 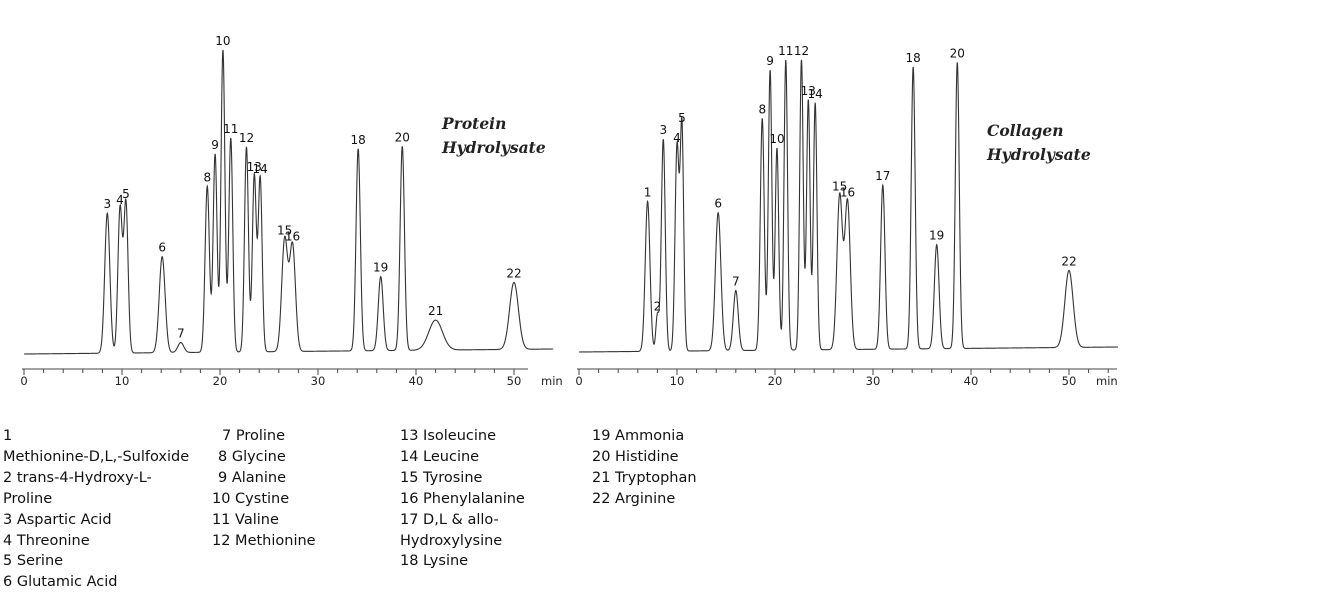 I want to click on legend-entry: 22 Arginine, so click(x=634, y=498).